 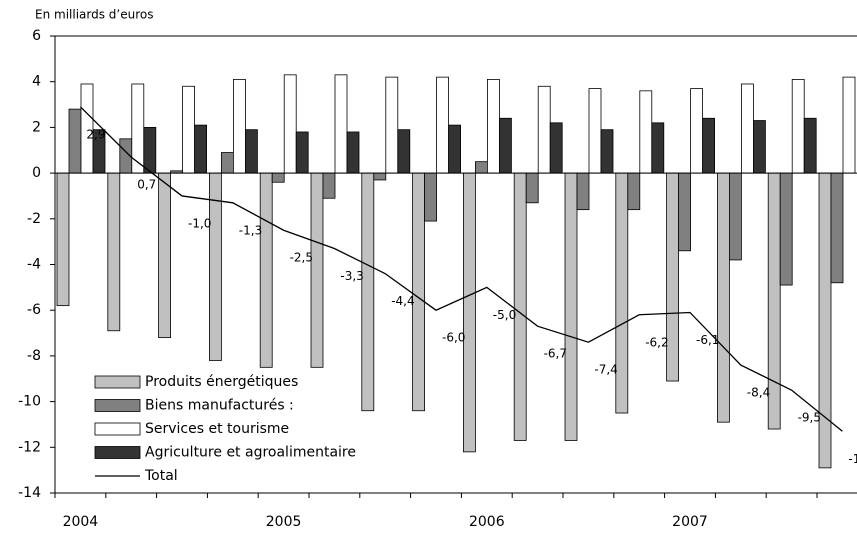 I want to click on data-label: -5,0, so click(x=504, y=315).